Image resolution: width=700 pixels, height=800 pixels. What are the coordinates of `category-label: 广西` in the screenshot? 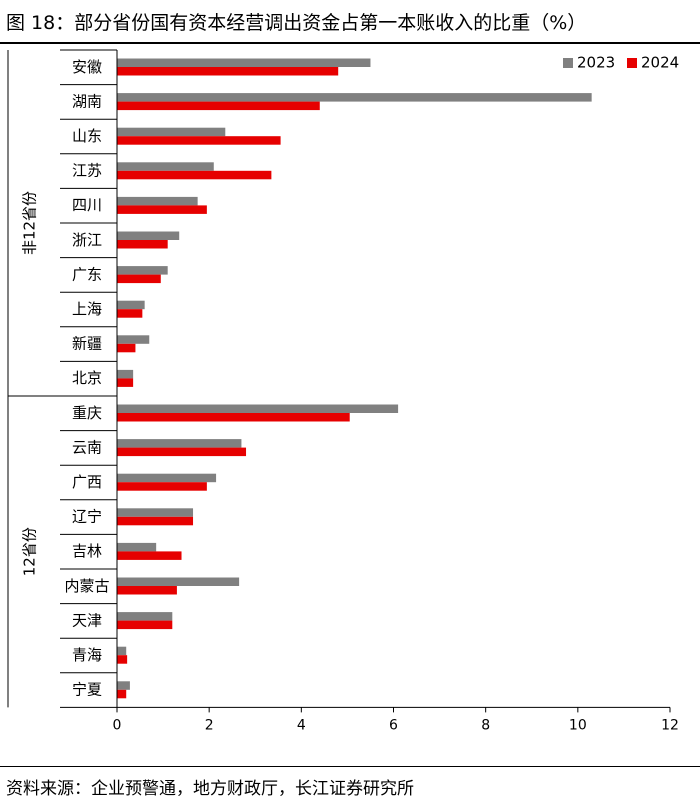 It's located at (87, 482).